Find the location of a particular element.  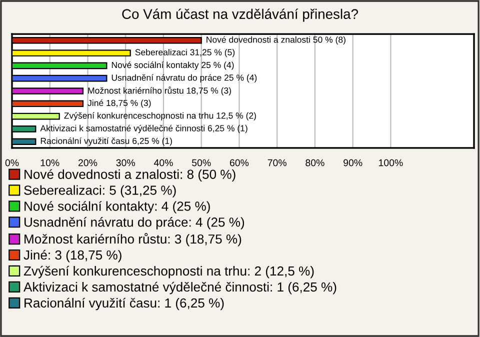

x-tick-label: 30% is located at coordinates (125, 162).